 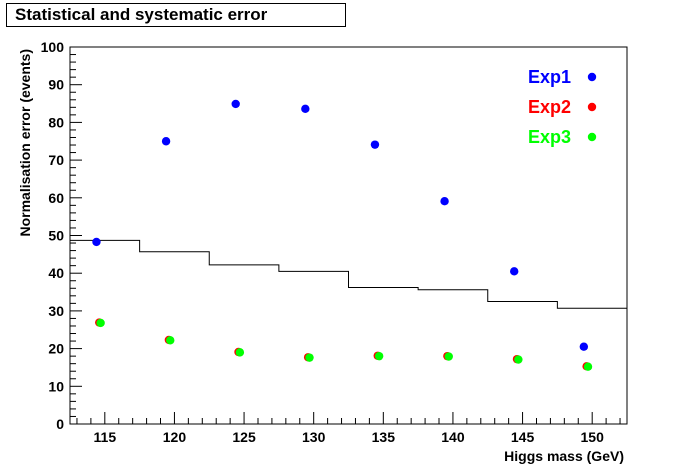 I want to click on legend-marker-exp1, so click(x=592, y=77).